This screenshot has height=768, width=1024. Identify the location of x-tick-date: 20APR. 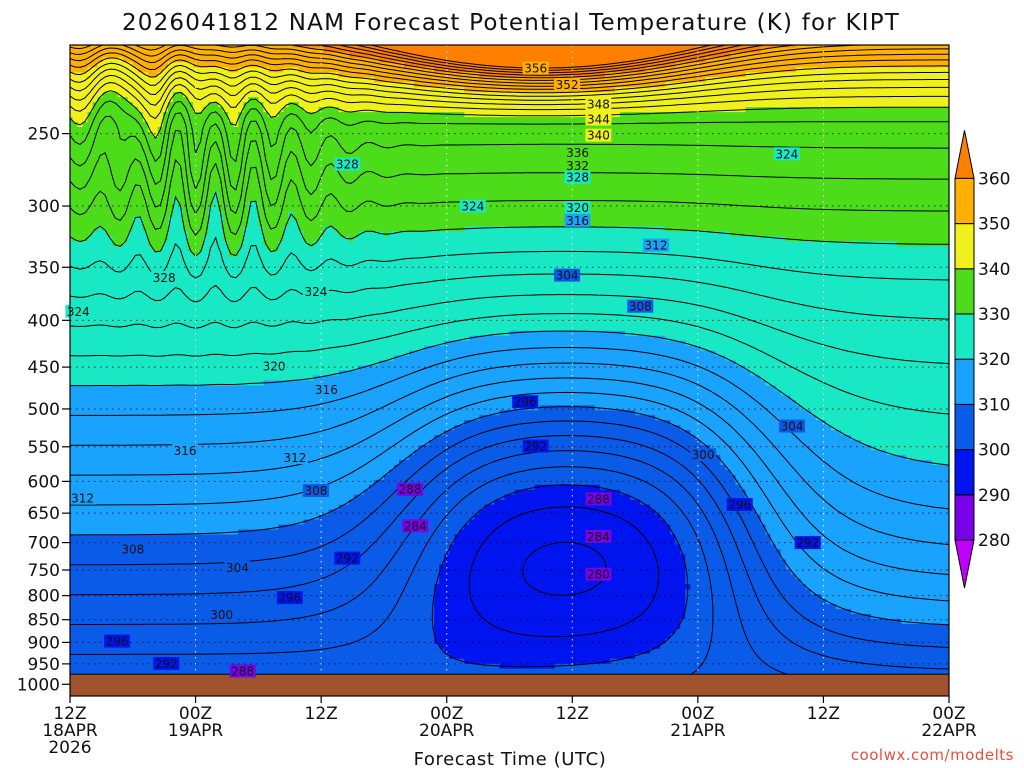
(447, 731).